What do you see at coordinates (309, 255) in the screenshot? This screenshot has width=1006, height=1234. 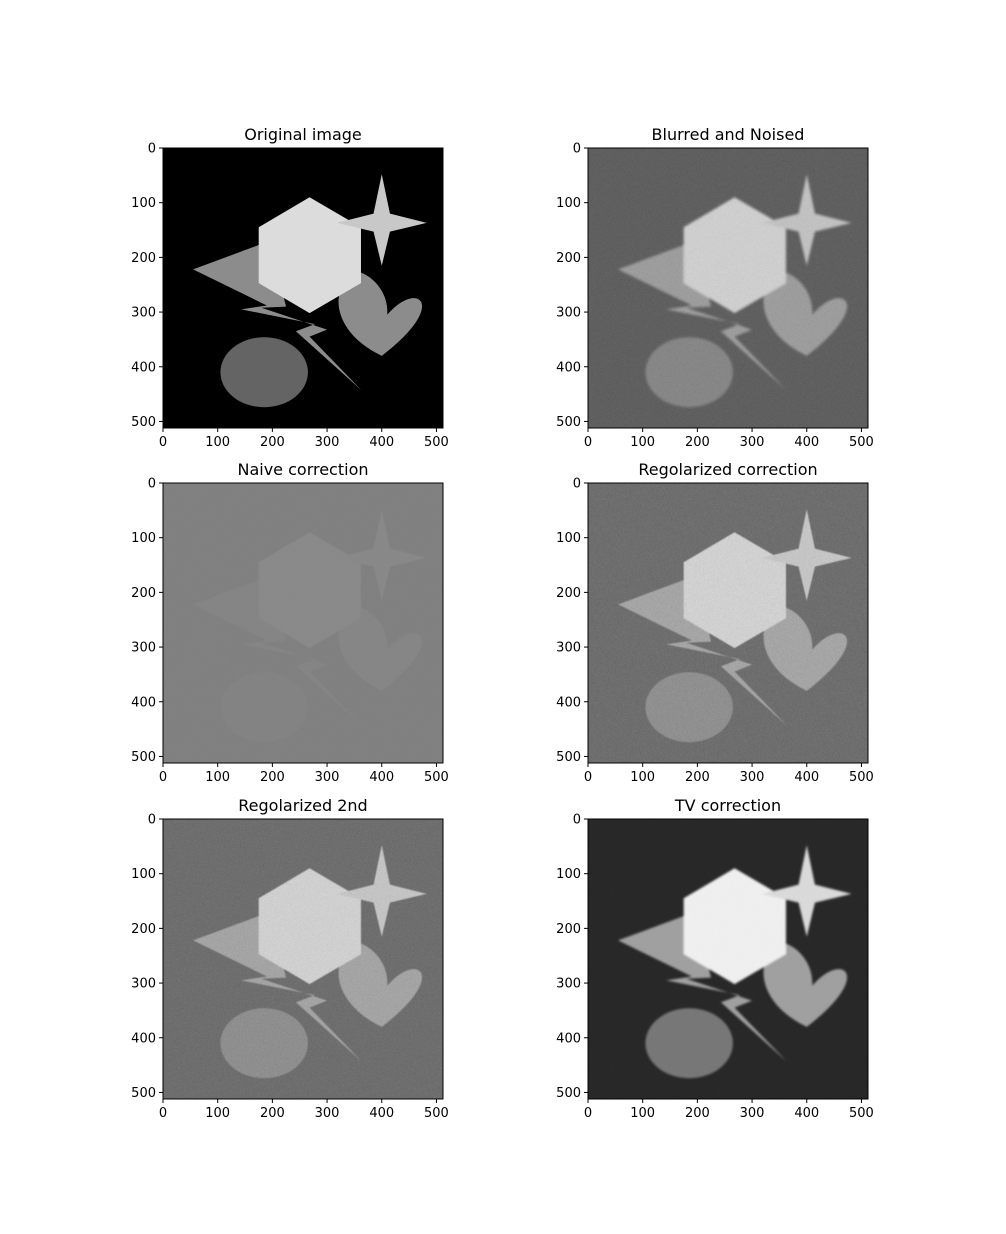 I see `hexagon-shape` at bounding box center [309, 255].